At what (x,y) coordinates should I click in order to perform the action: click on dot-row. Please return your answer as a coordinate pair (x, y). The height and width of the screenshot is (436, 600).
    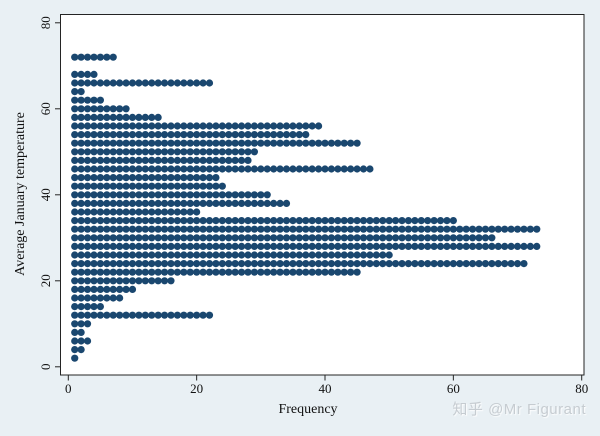
    Looking at the image, I should click on (97, 298).